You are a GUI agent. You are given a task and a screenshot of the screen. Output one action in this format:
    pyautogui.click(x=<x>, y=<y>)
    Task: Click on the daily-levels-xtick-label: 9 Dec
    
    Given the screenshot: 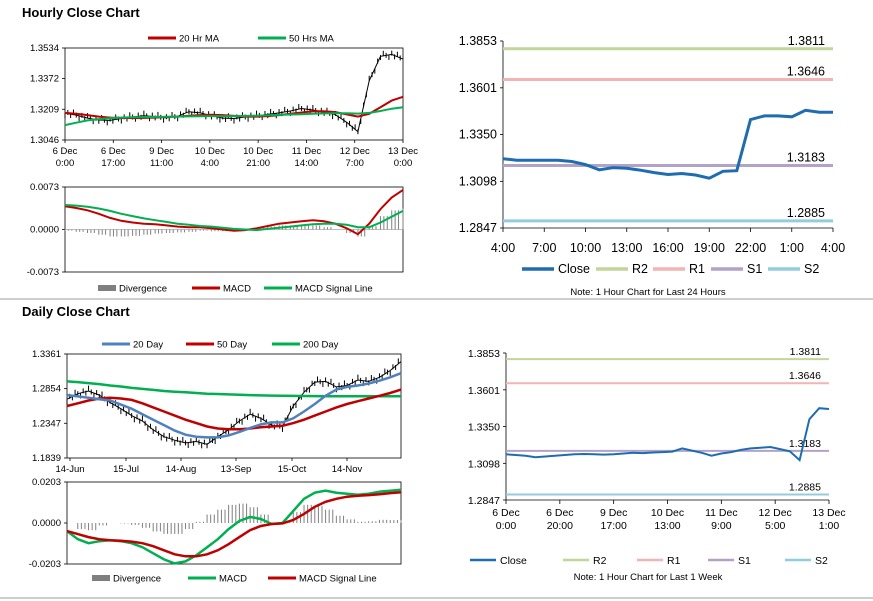 What is the action you would take?
    pyautogui.click(x=613, y=513)
    